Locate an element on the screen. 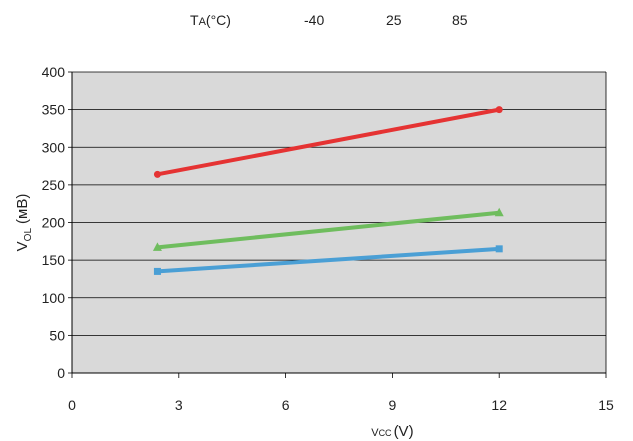 The image size is (633, 441). x-tick-label: 6 is located at coordinates (286, 405).